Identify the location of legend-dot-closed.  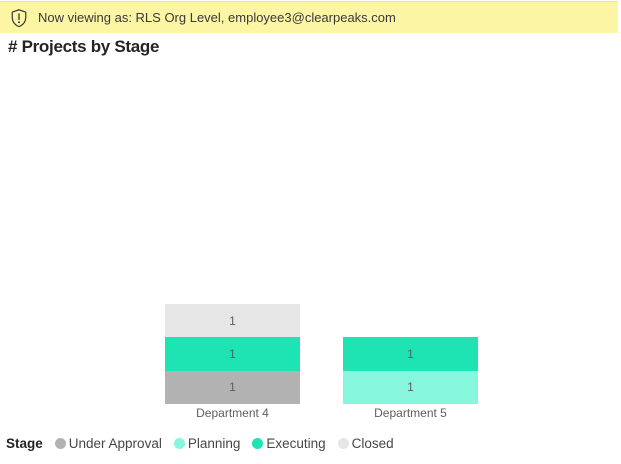
(343, 443).